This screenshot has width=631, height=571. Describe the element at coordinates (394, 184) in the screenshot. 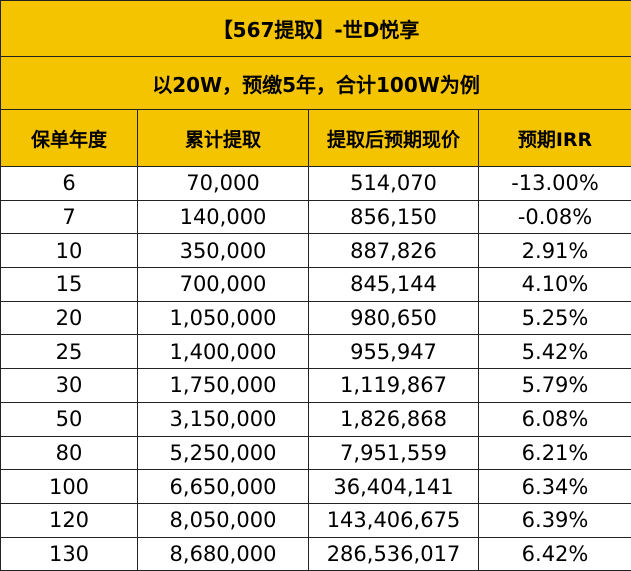

I see `expected-cash-value-cell: 514,070` at that location.